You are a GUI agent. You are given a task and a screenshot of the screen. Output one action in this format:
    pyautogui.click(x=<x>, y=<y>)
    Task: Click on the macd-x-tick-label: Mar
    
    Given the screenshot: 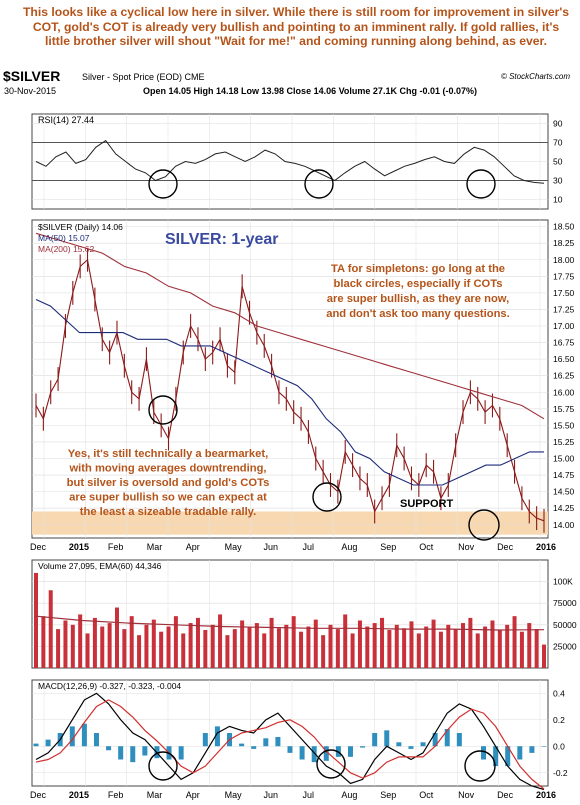 What is the action you would take?
    pyautogui.click(x=155, y=795)
    